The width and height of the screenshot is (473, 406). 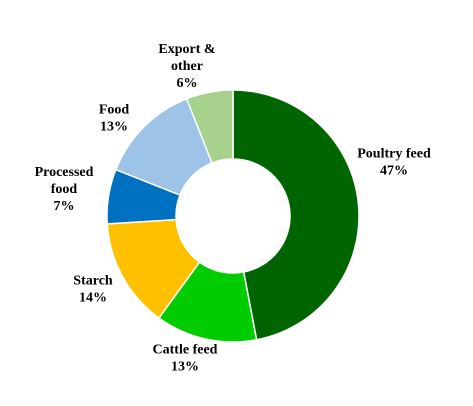 I want to click on slice-label-cattle-feed: Cattle feed 13%, so click(x=185, y=359).